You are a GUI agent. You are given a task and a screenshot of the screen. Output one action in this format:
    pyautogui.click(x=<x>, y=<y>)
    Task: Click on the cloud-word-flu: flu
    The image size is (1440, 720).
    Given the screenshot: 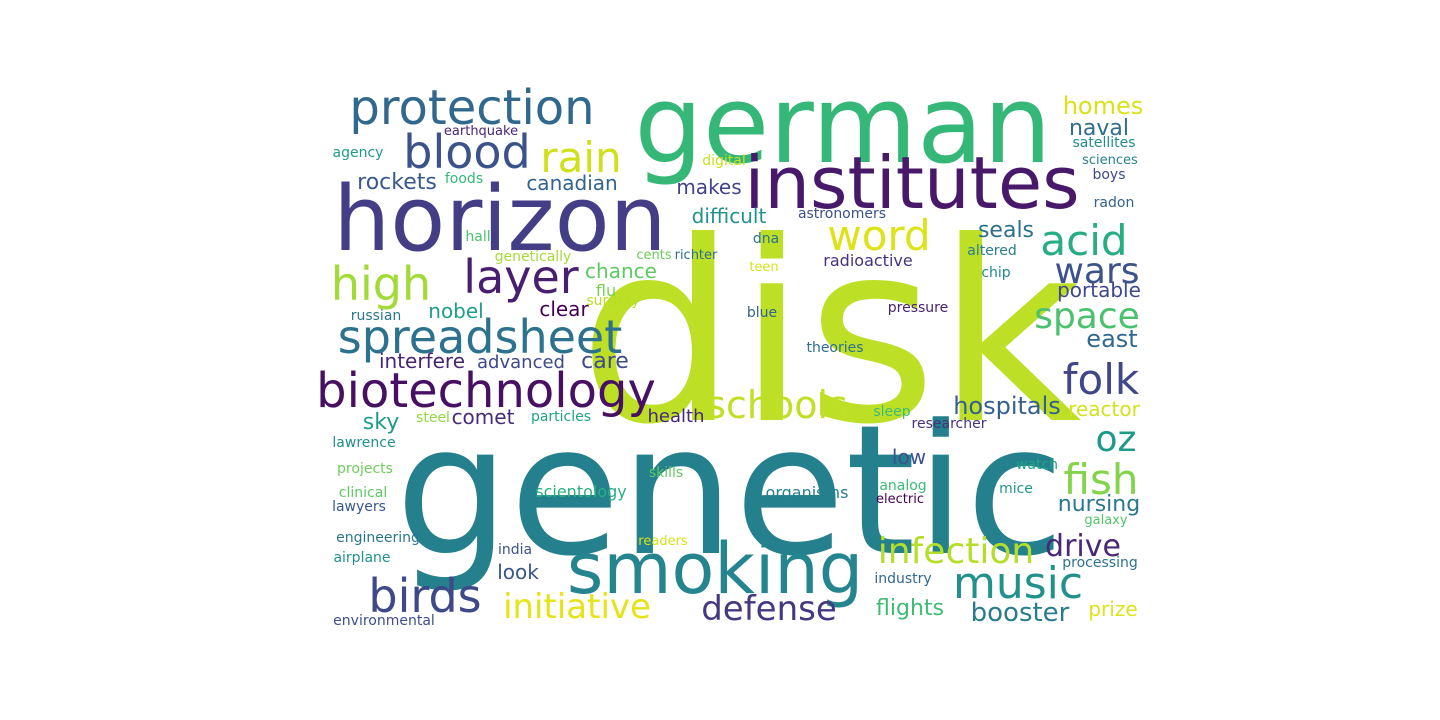 What is the action you would take?
    pyautogui.click(x=606, y=290)
    